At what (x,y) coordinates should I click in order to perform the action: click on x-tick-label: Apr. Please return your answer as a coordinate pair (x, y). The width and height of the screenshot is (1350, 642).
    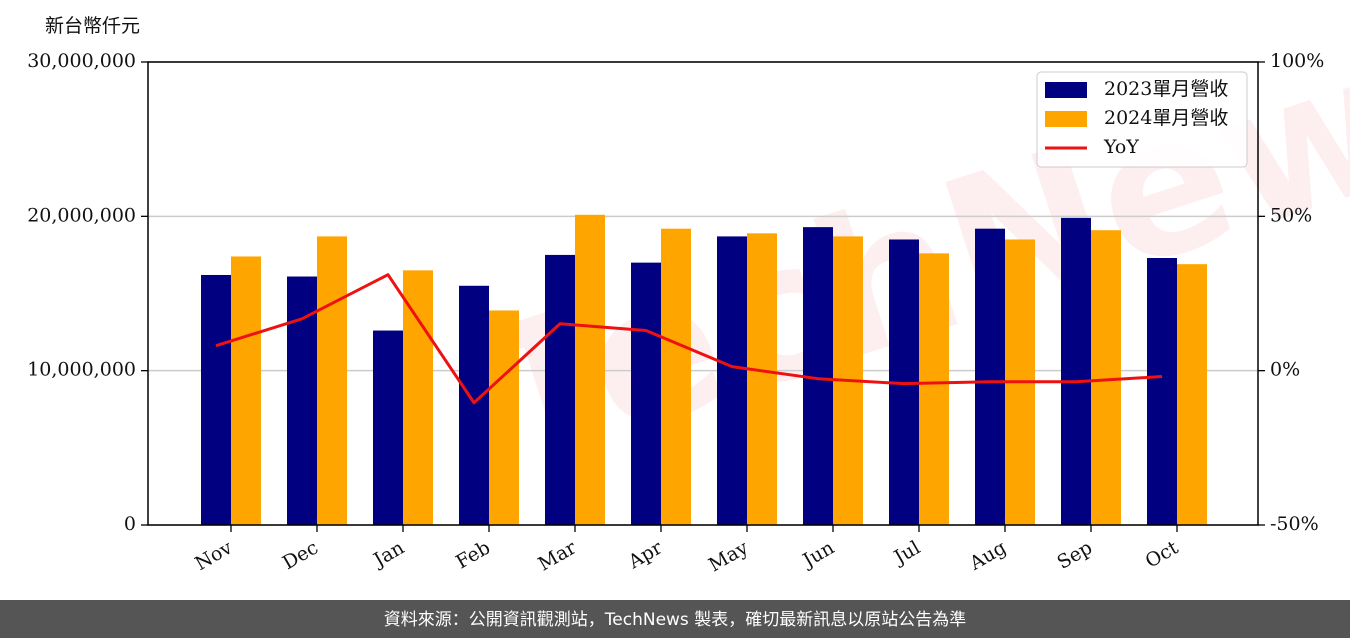
    Looking at the image, I should click on (645, 554).